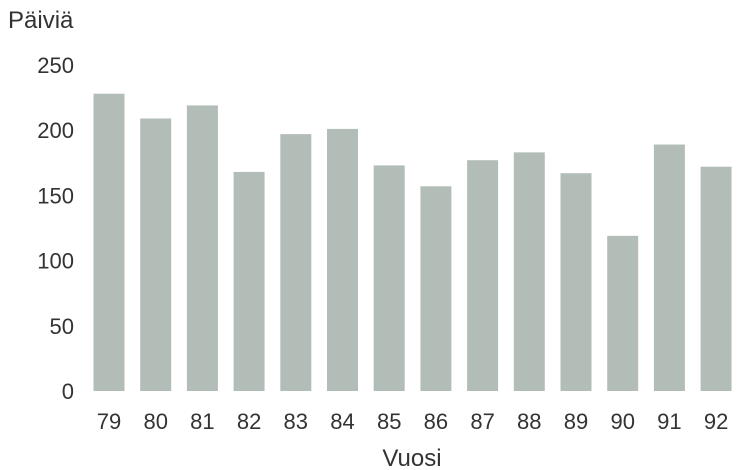 The width and height of the screenshot is (741, 470). What do you see at coordinates (41, 20) in the screenshot?
I see `y-axis-label: Päiviä` at bounding box center [41, 20].